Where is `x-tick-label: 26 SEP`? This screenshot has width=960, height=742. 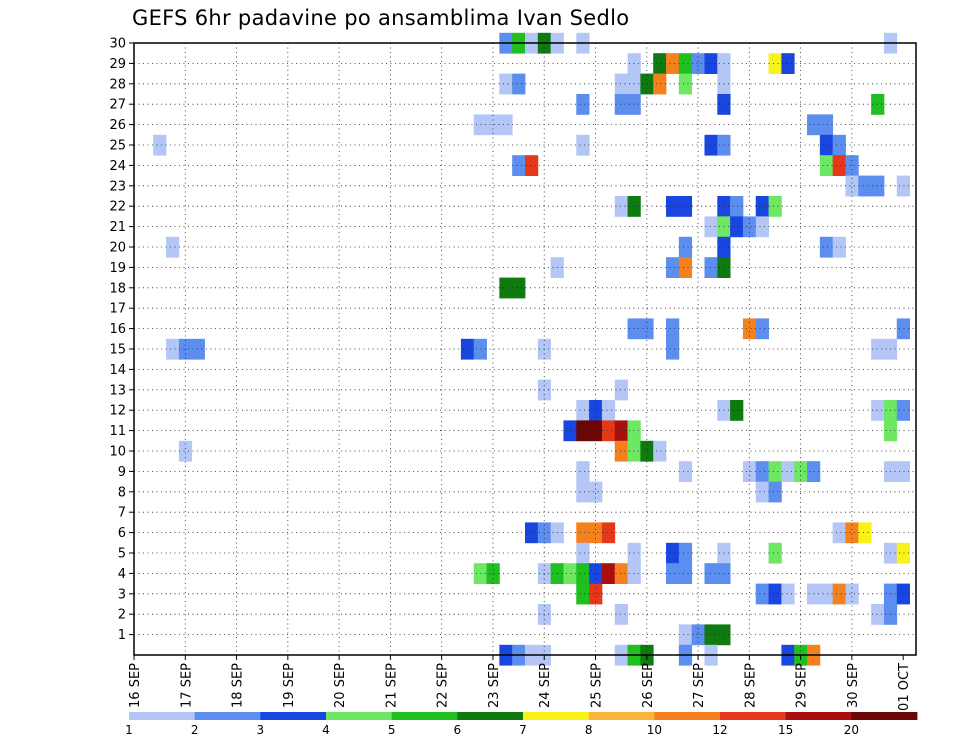 x-tick-label: 26 SEP is located at coordinates (648, 685).